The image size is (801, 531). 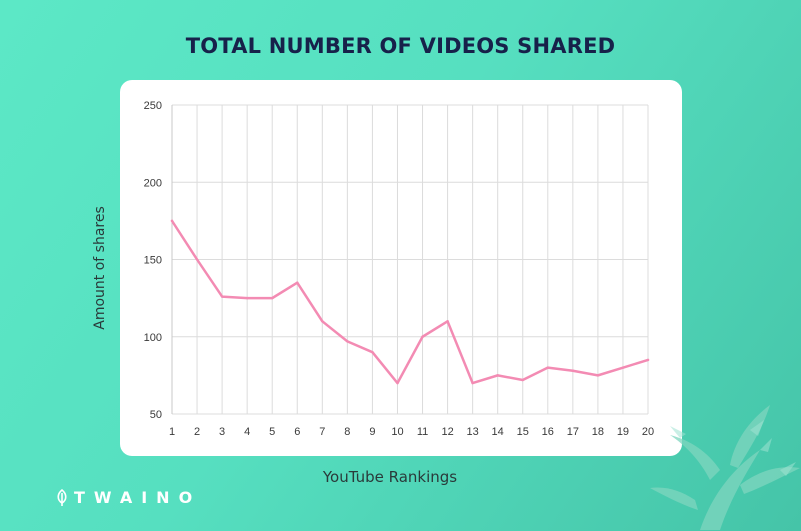 I want to click on x-tick-label: 19, so click(x=623, y=432).